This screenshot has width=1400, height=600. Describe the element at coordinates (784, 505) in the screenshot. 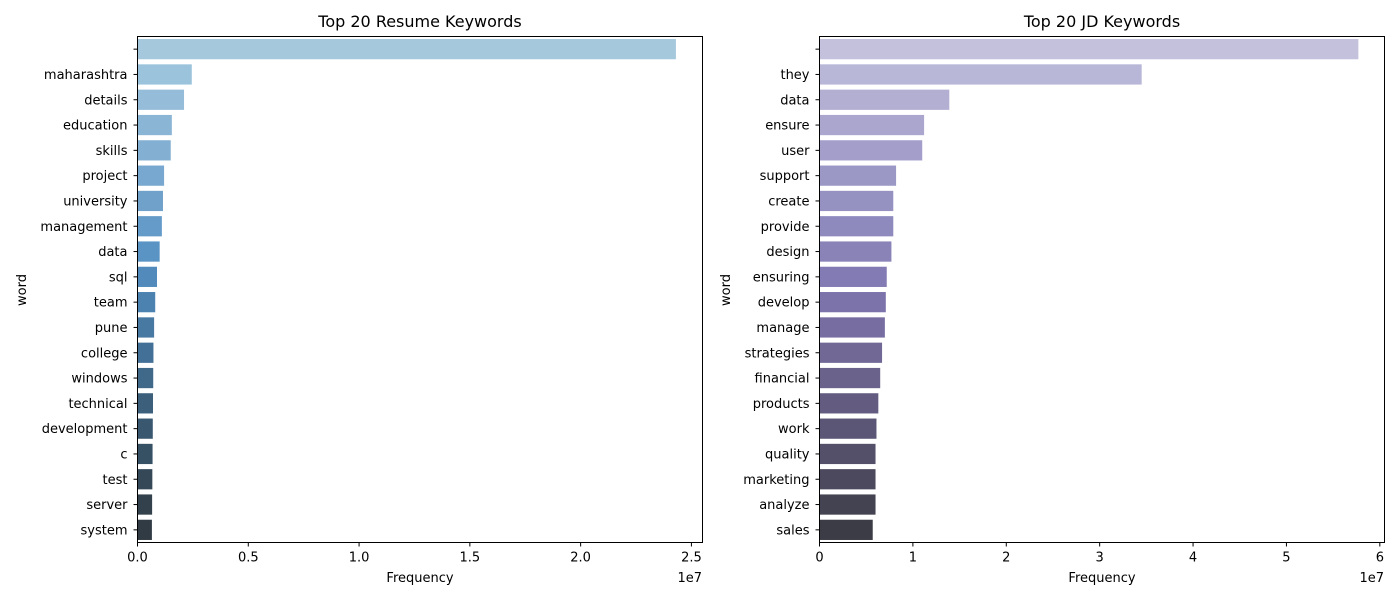

I see `jd-y-tick-label: analyze` at that location.